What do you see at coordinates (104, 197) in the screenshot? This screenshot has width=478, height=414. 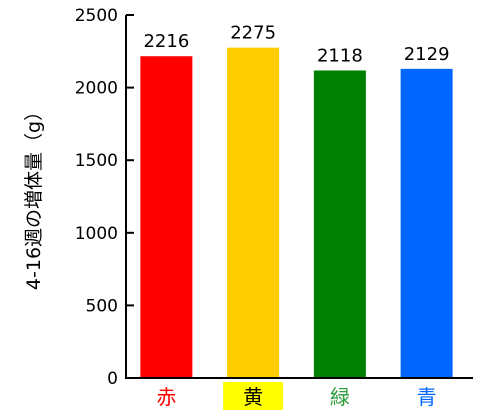 I see `y-axis-ticks: 0 500 1000 1500 2000 2500` at bounding box center [104, 197].